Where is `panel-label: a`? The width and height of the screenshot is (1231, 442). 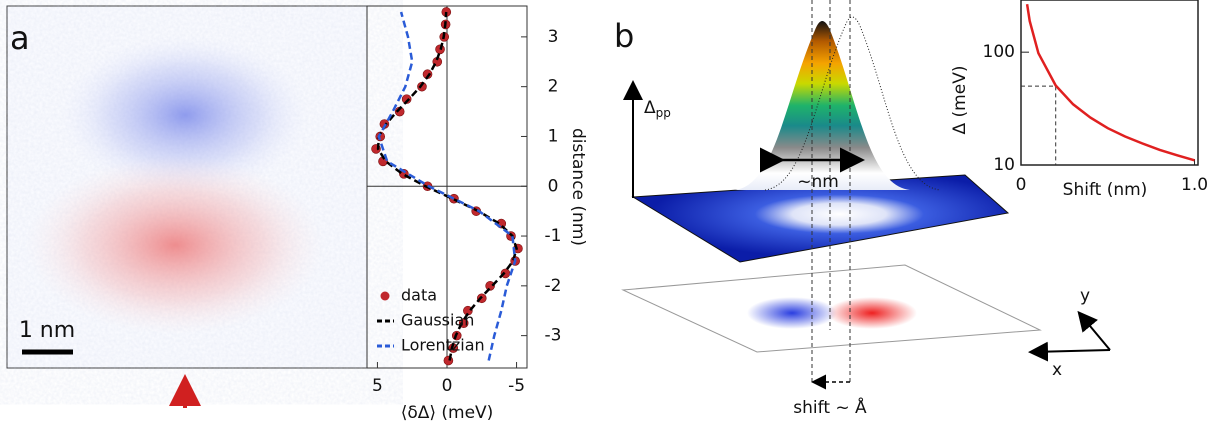
panel-label: a is located at coordinates (20, 38).